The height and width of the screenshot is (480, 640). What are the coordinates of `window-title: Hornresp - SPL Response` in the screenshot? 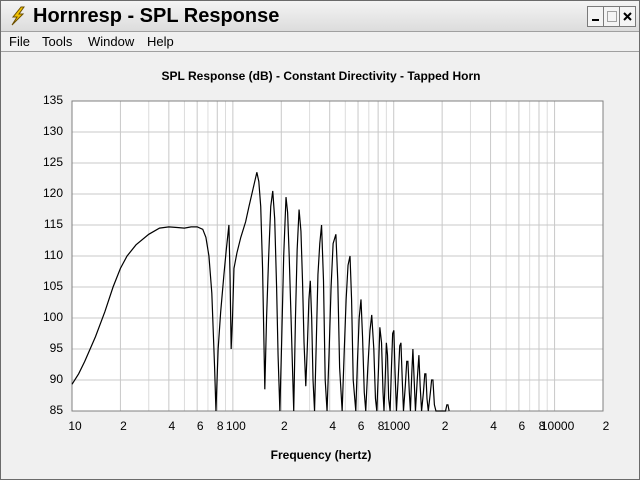 It's located at (156, 16).